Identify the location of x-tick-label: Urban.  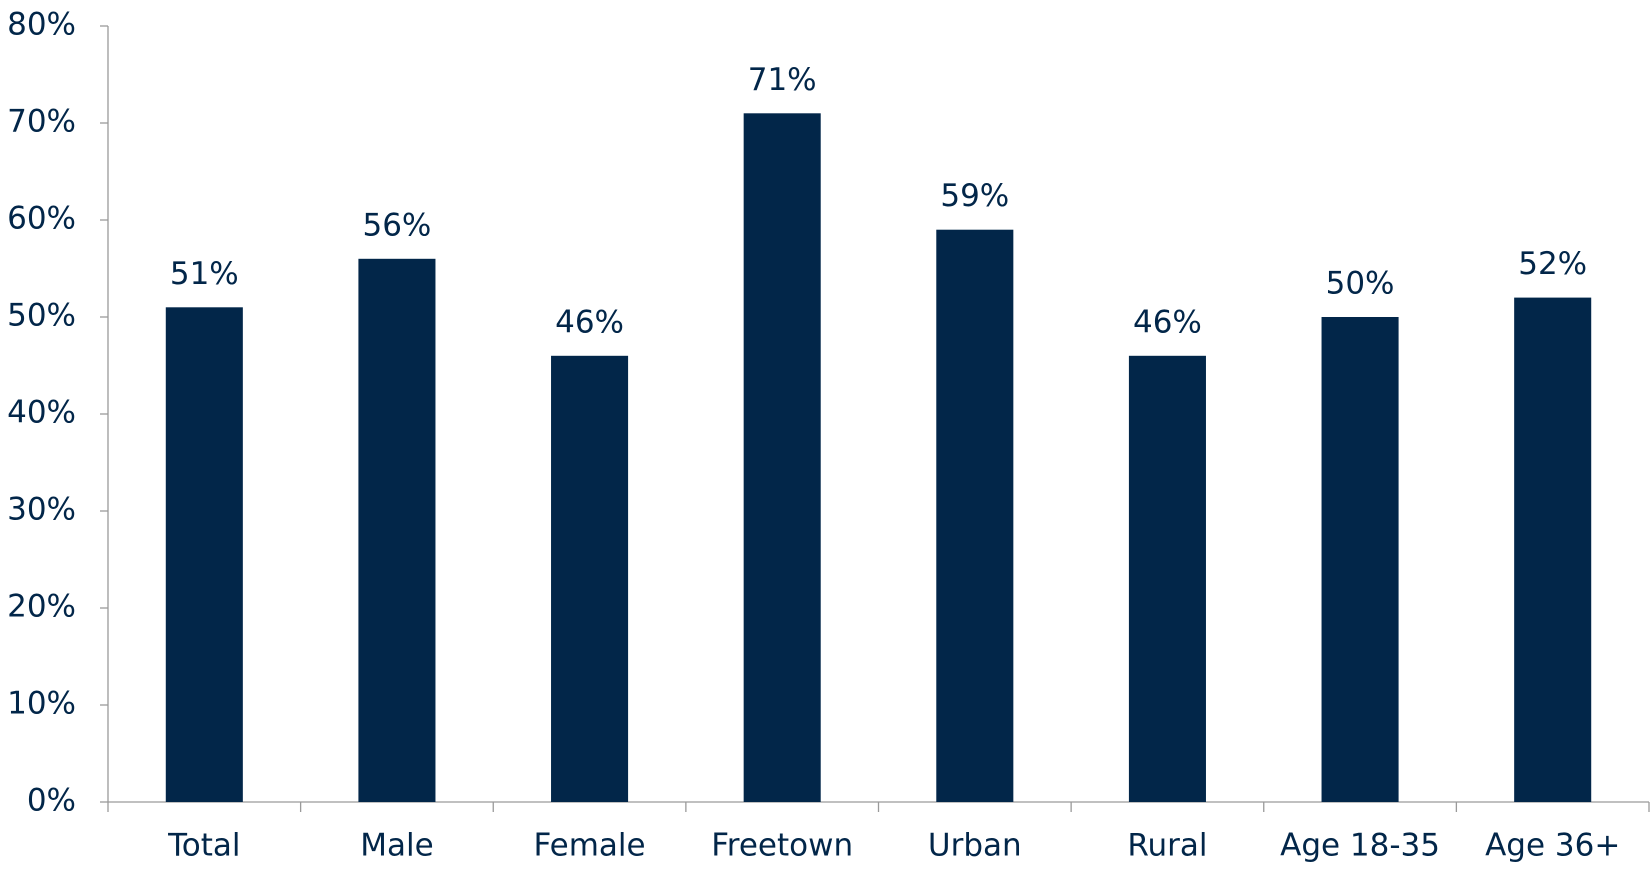
(975, 846).